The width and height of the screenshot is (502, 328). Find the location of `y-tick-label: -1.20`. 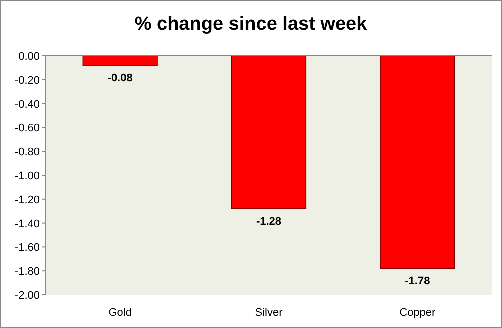

y-tick-label: -1.20 is located at coordinates (27, 200).